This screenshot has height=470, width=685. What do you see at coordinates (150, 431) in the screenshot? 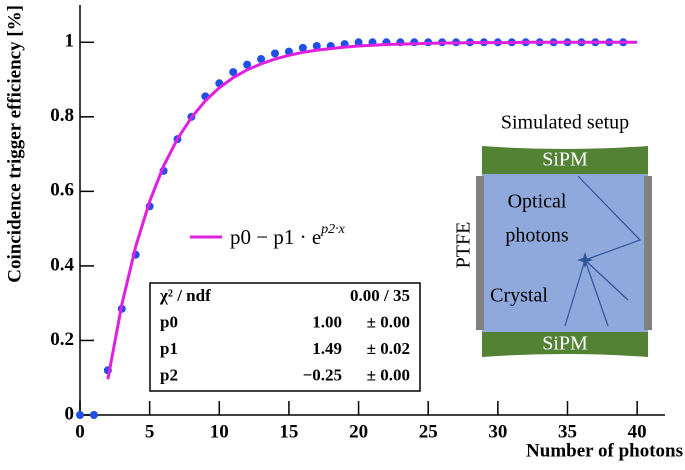
I see `x-tick-label: 5` at bounding box center [150, 431].